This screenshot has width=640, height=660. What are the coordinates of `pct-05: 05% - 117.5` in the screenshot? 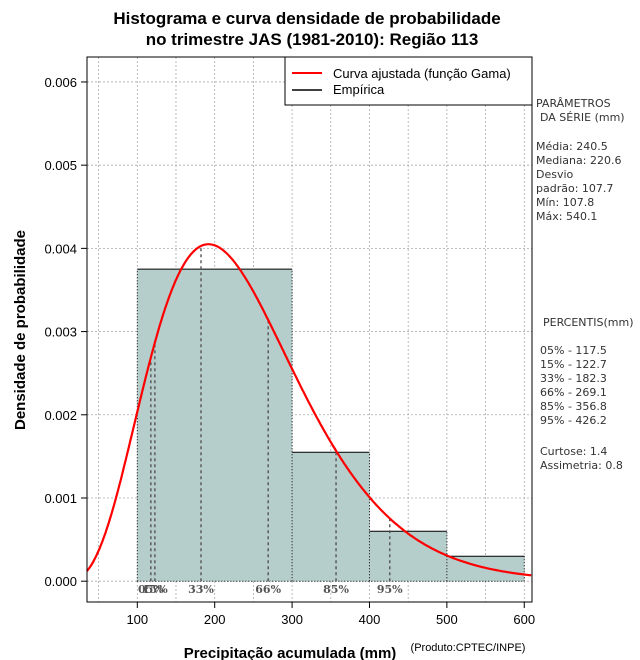 It's located at (573, 350).